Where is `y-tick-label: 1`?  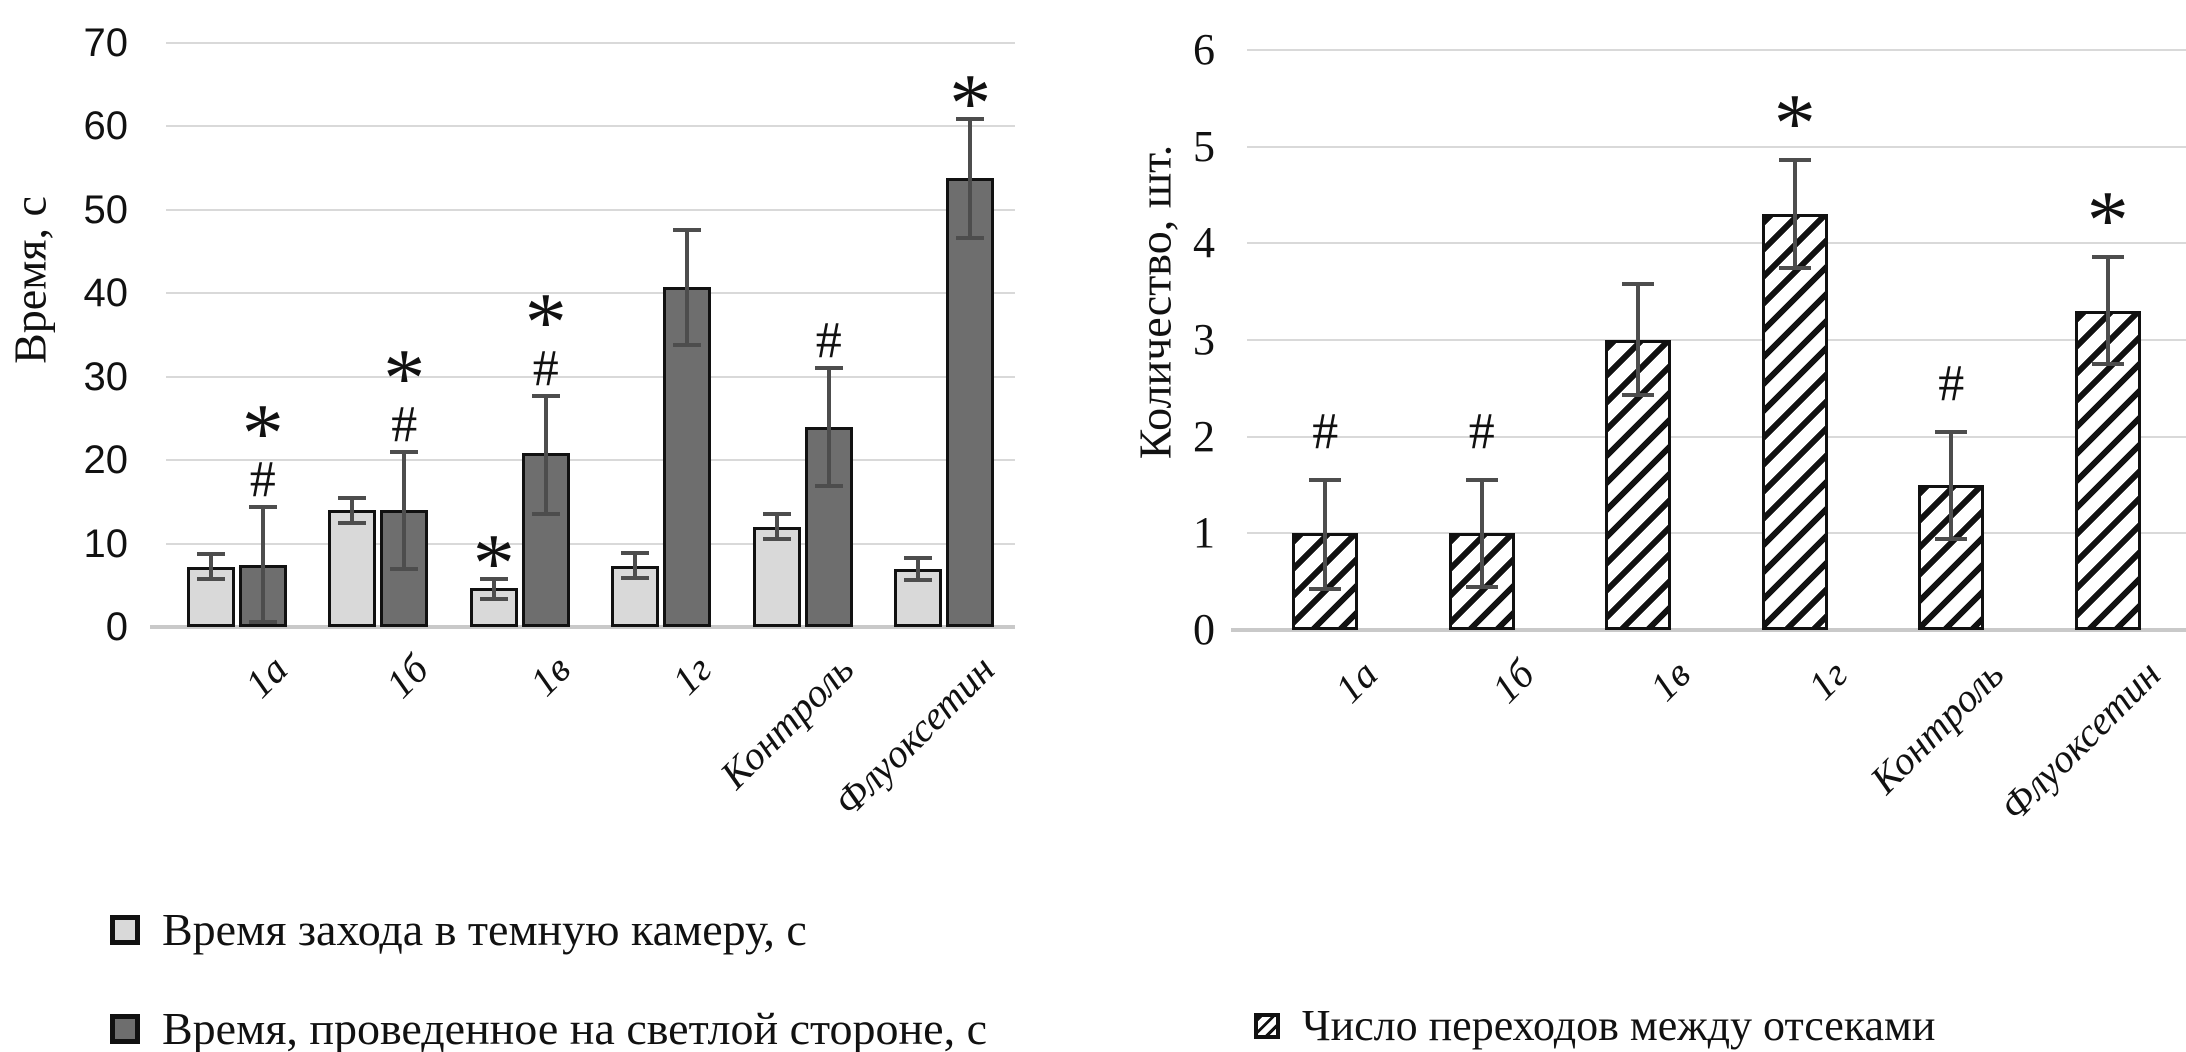 y-tick-label: 1 is located at coordinates (1204, 533).